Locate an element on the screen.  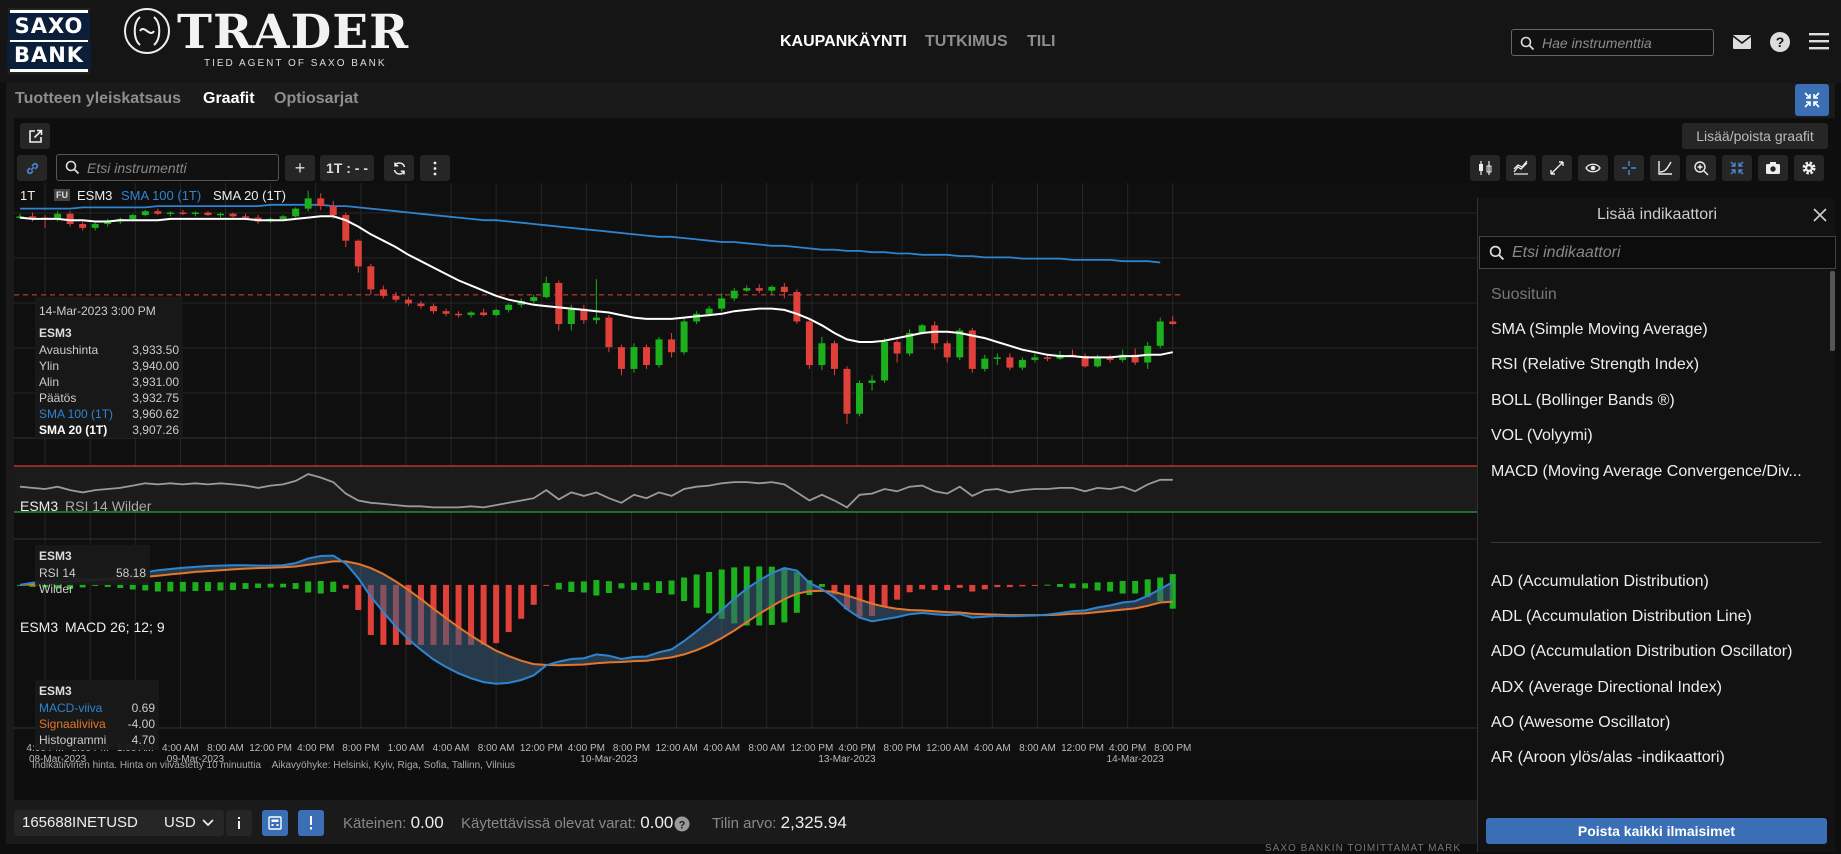
scrollbar is located at coordinates (1832, 311).